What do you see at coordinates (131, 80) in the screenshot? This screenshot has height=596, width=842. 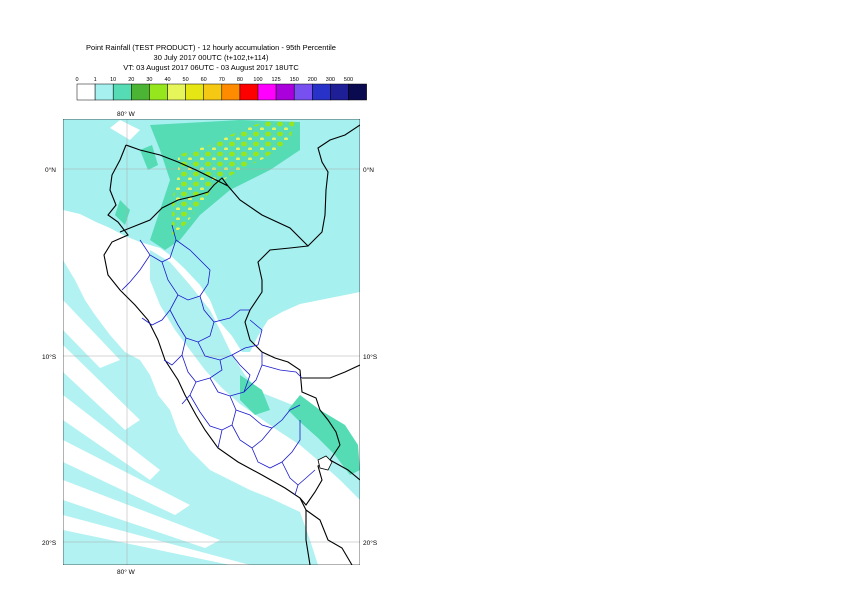 I see `legend-threshold-label: 20` at bounding box center [131, 80].